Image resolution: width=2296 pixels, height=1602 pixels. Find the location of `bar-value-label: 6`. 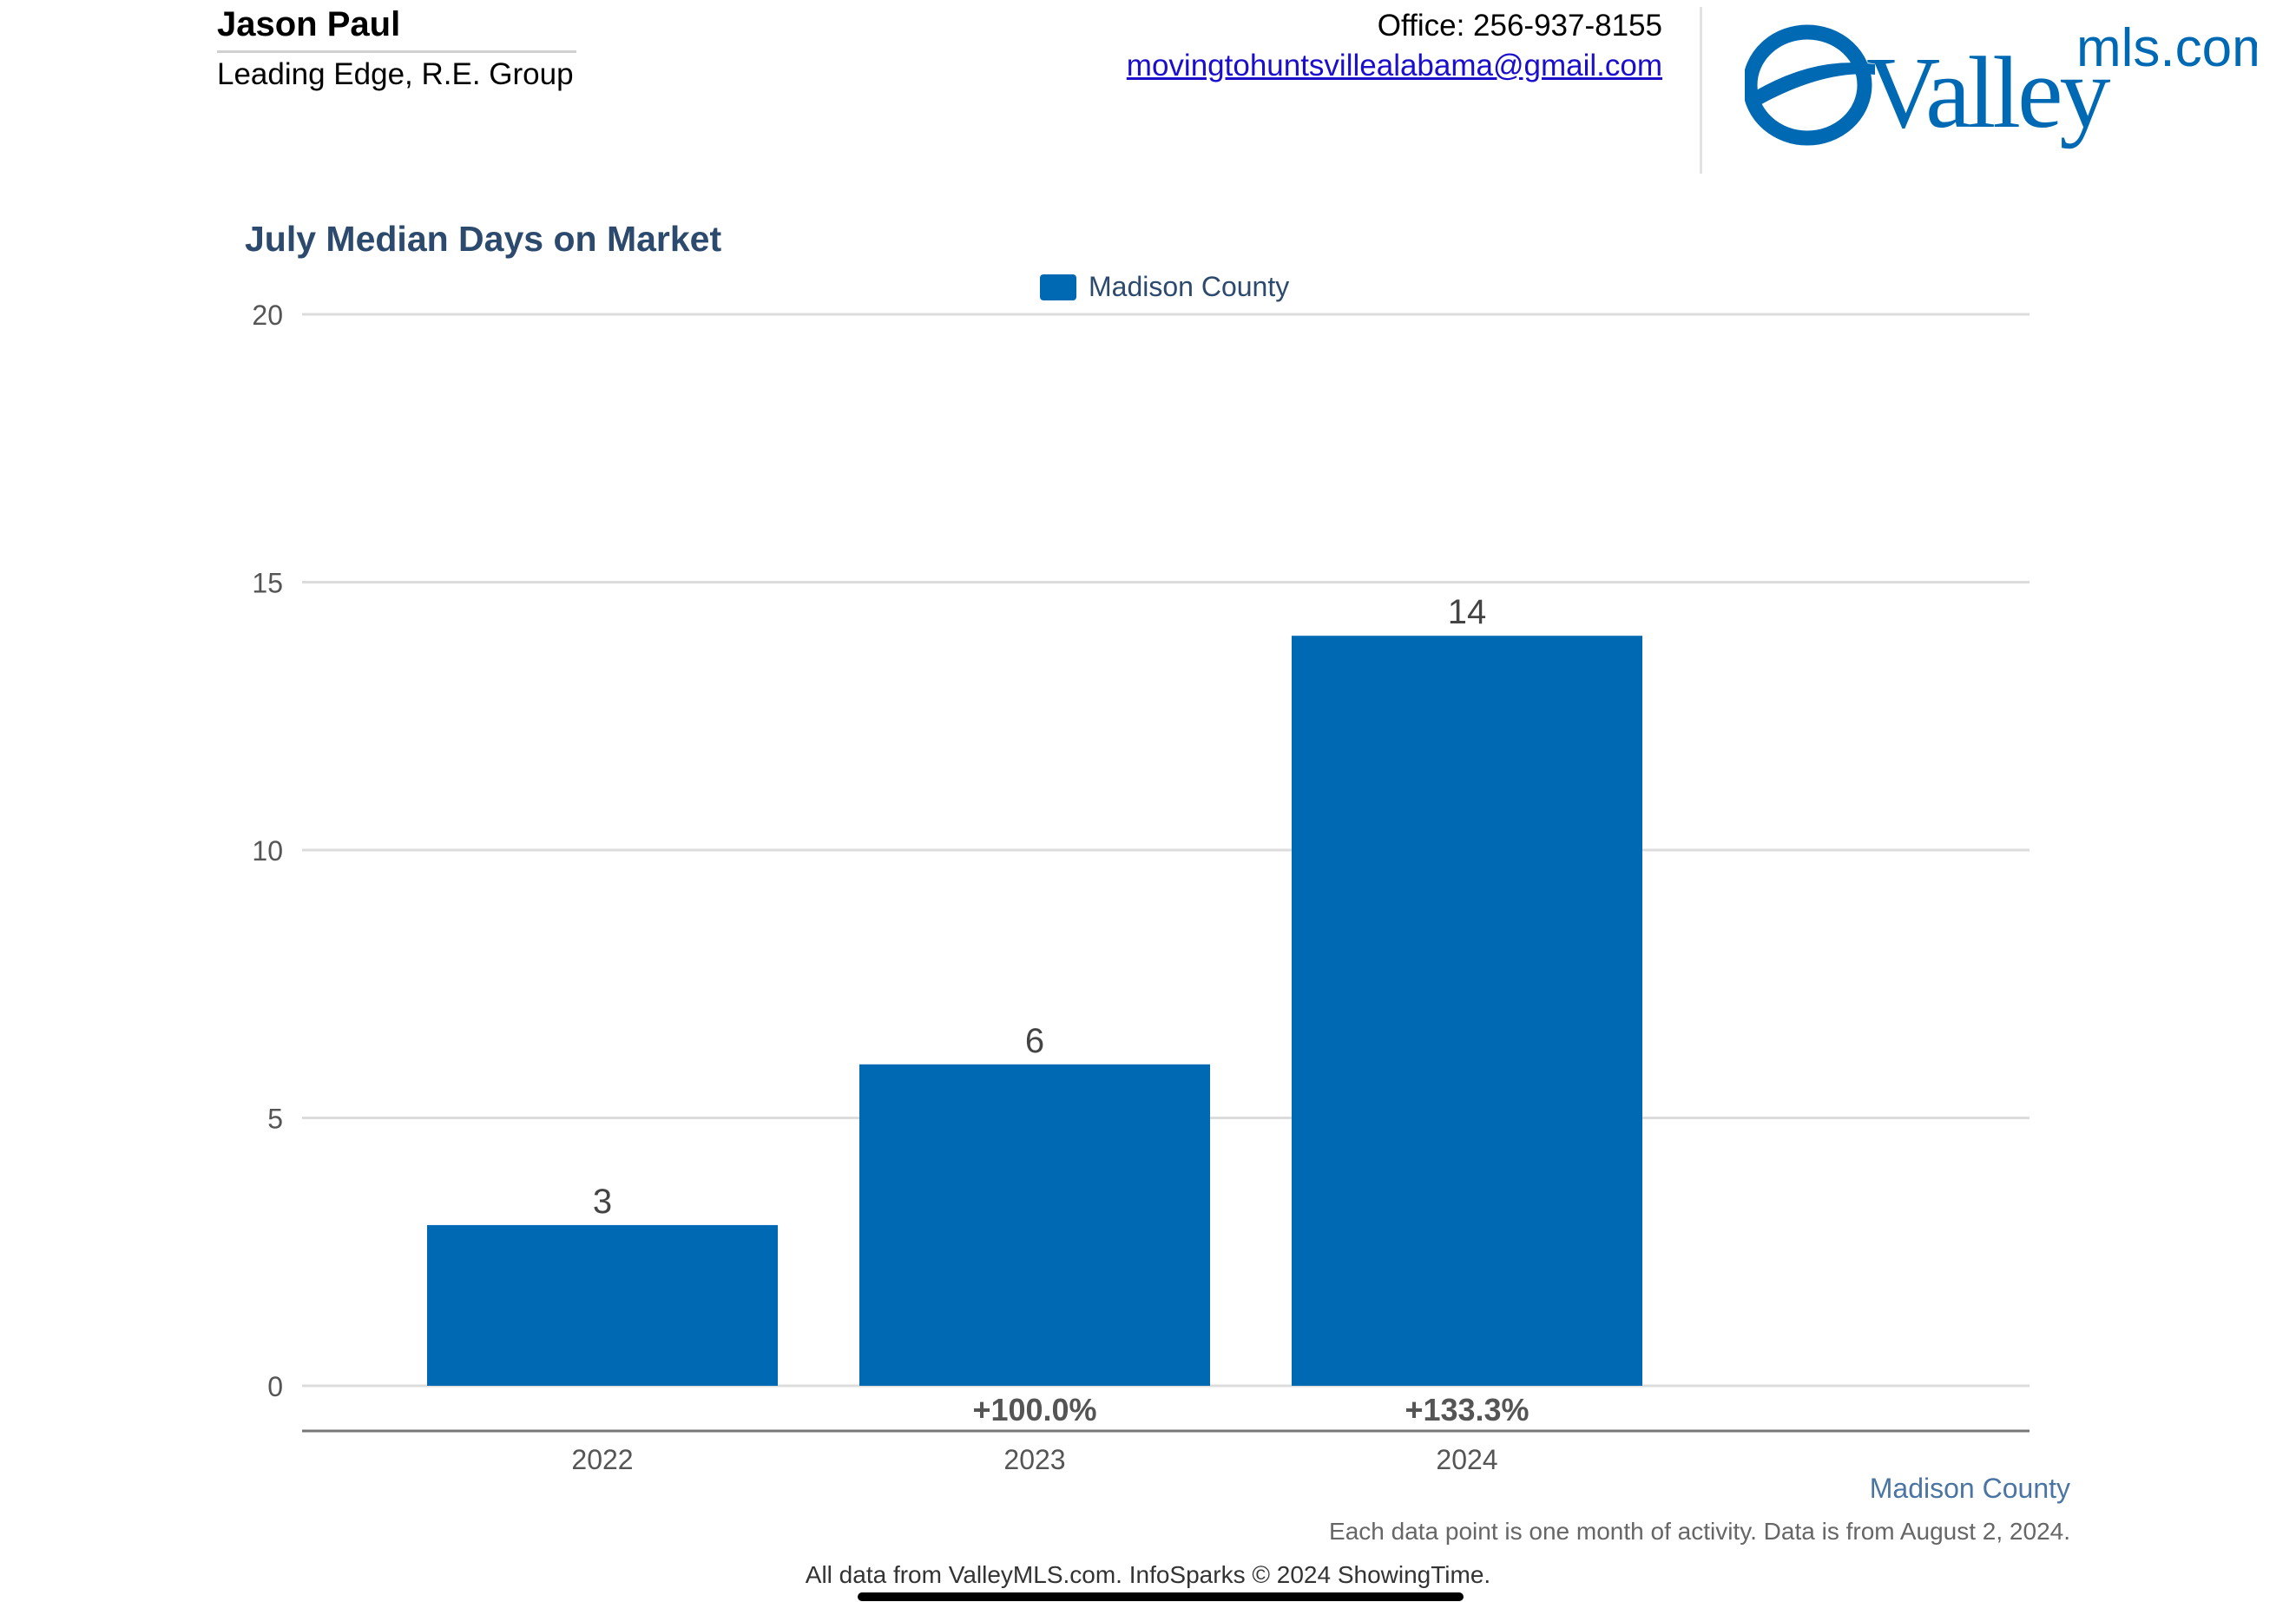

bar-value-label: 6 is located at coordinates (1035, 1041).